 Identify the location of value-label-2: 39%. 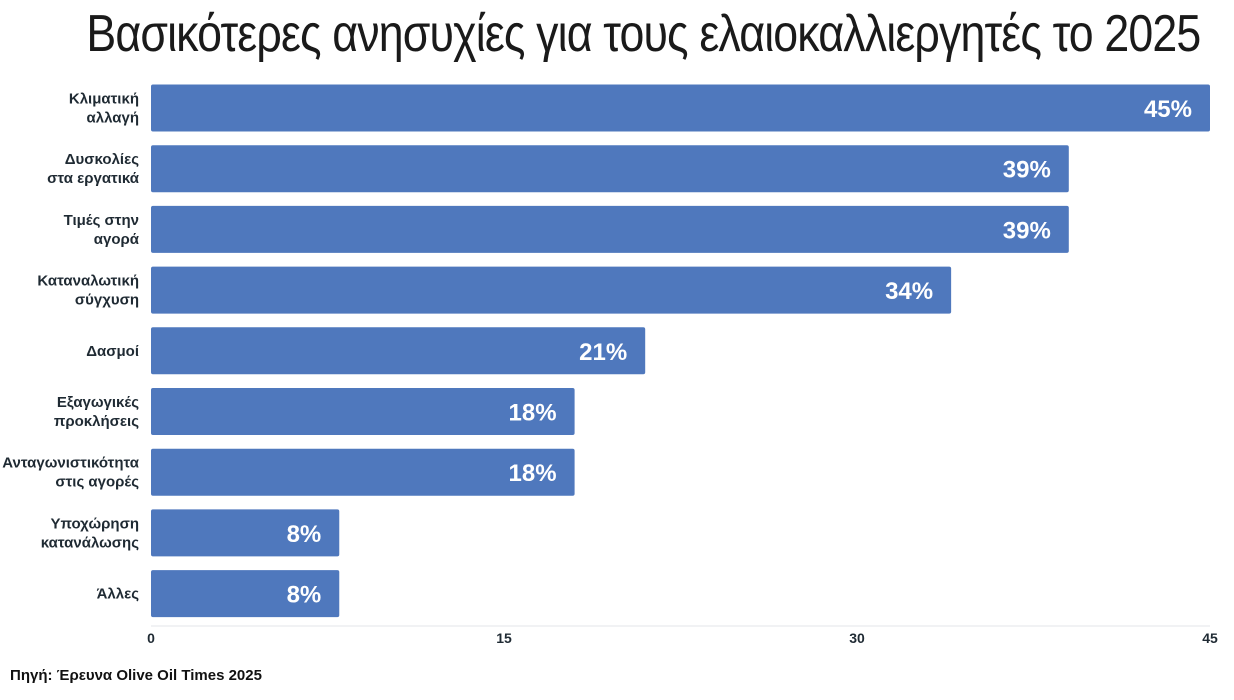
(1027, 230).